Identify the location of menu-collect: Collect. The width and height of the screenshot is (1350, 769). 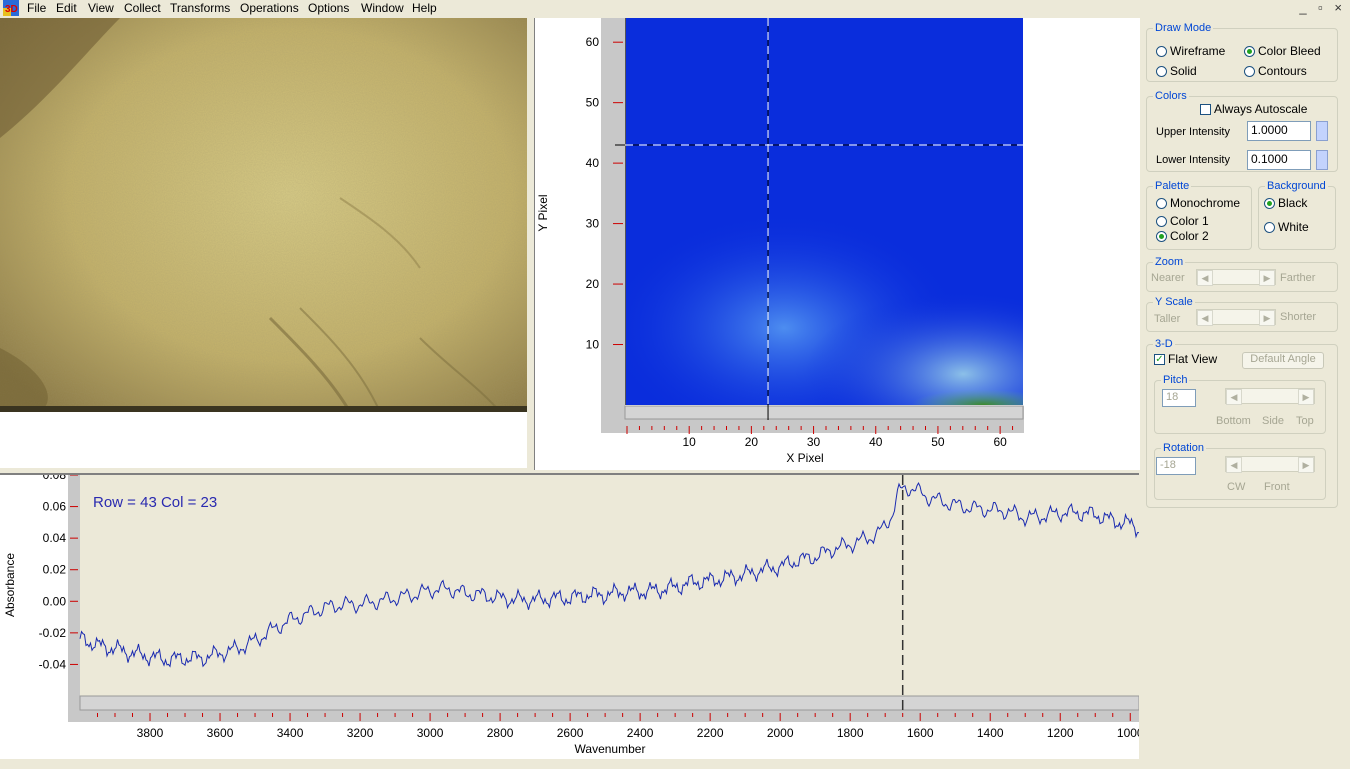
(142, 8).